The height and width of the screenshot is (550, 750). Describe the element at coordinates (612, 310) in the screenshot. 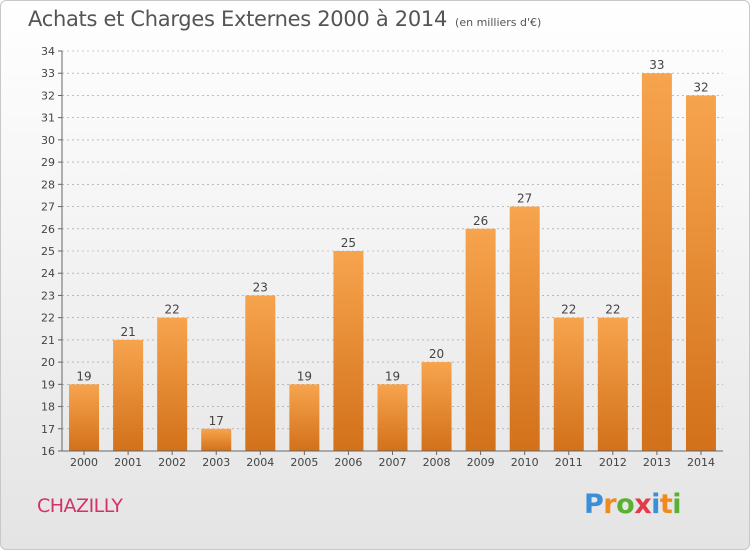

I see `data-label-2012: 22` at that location.